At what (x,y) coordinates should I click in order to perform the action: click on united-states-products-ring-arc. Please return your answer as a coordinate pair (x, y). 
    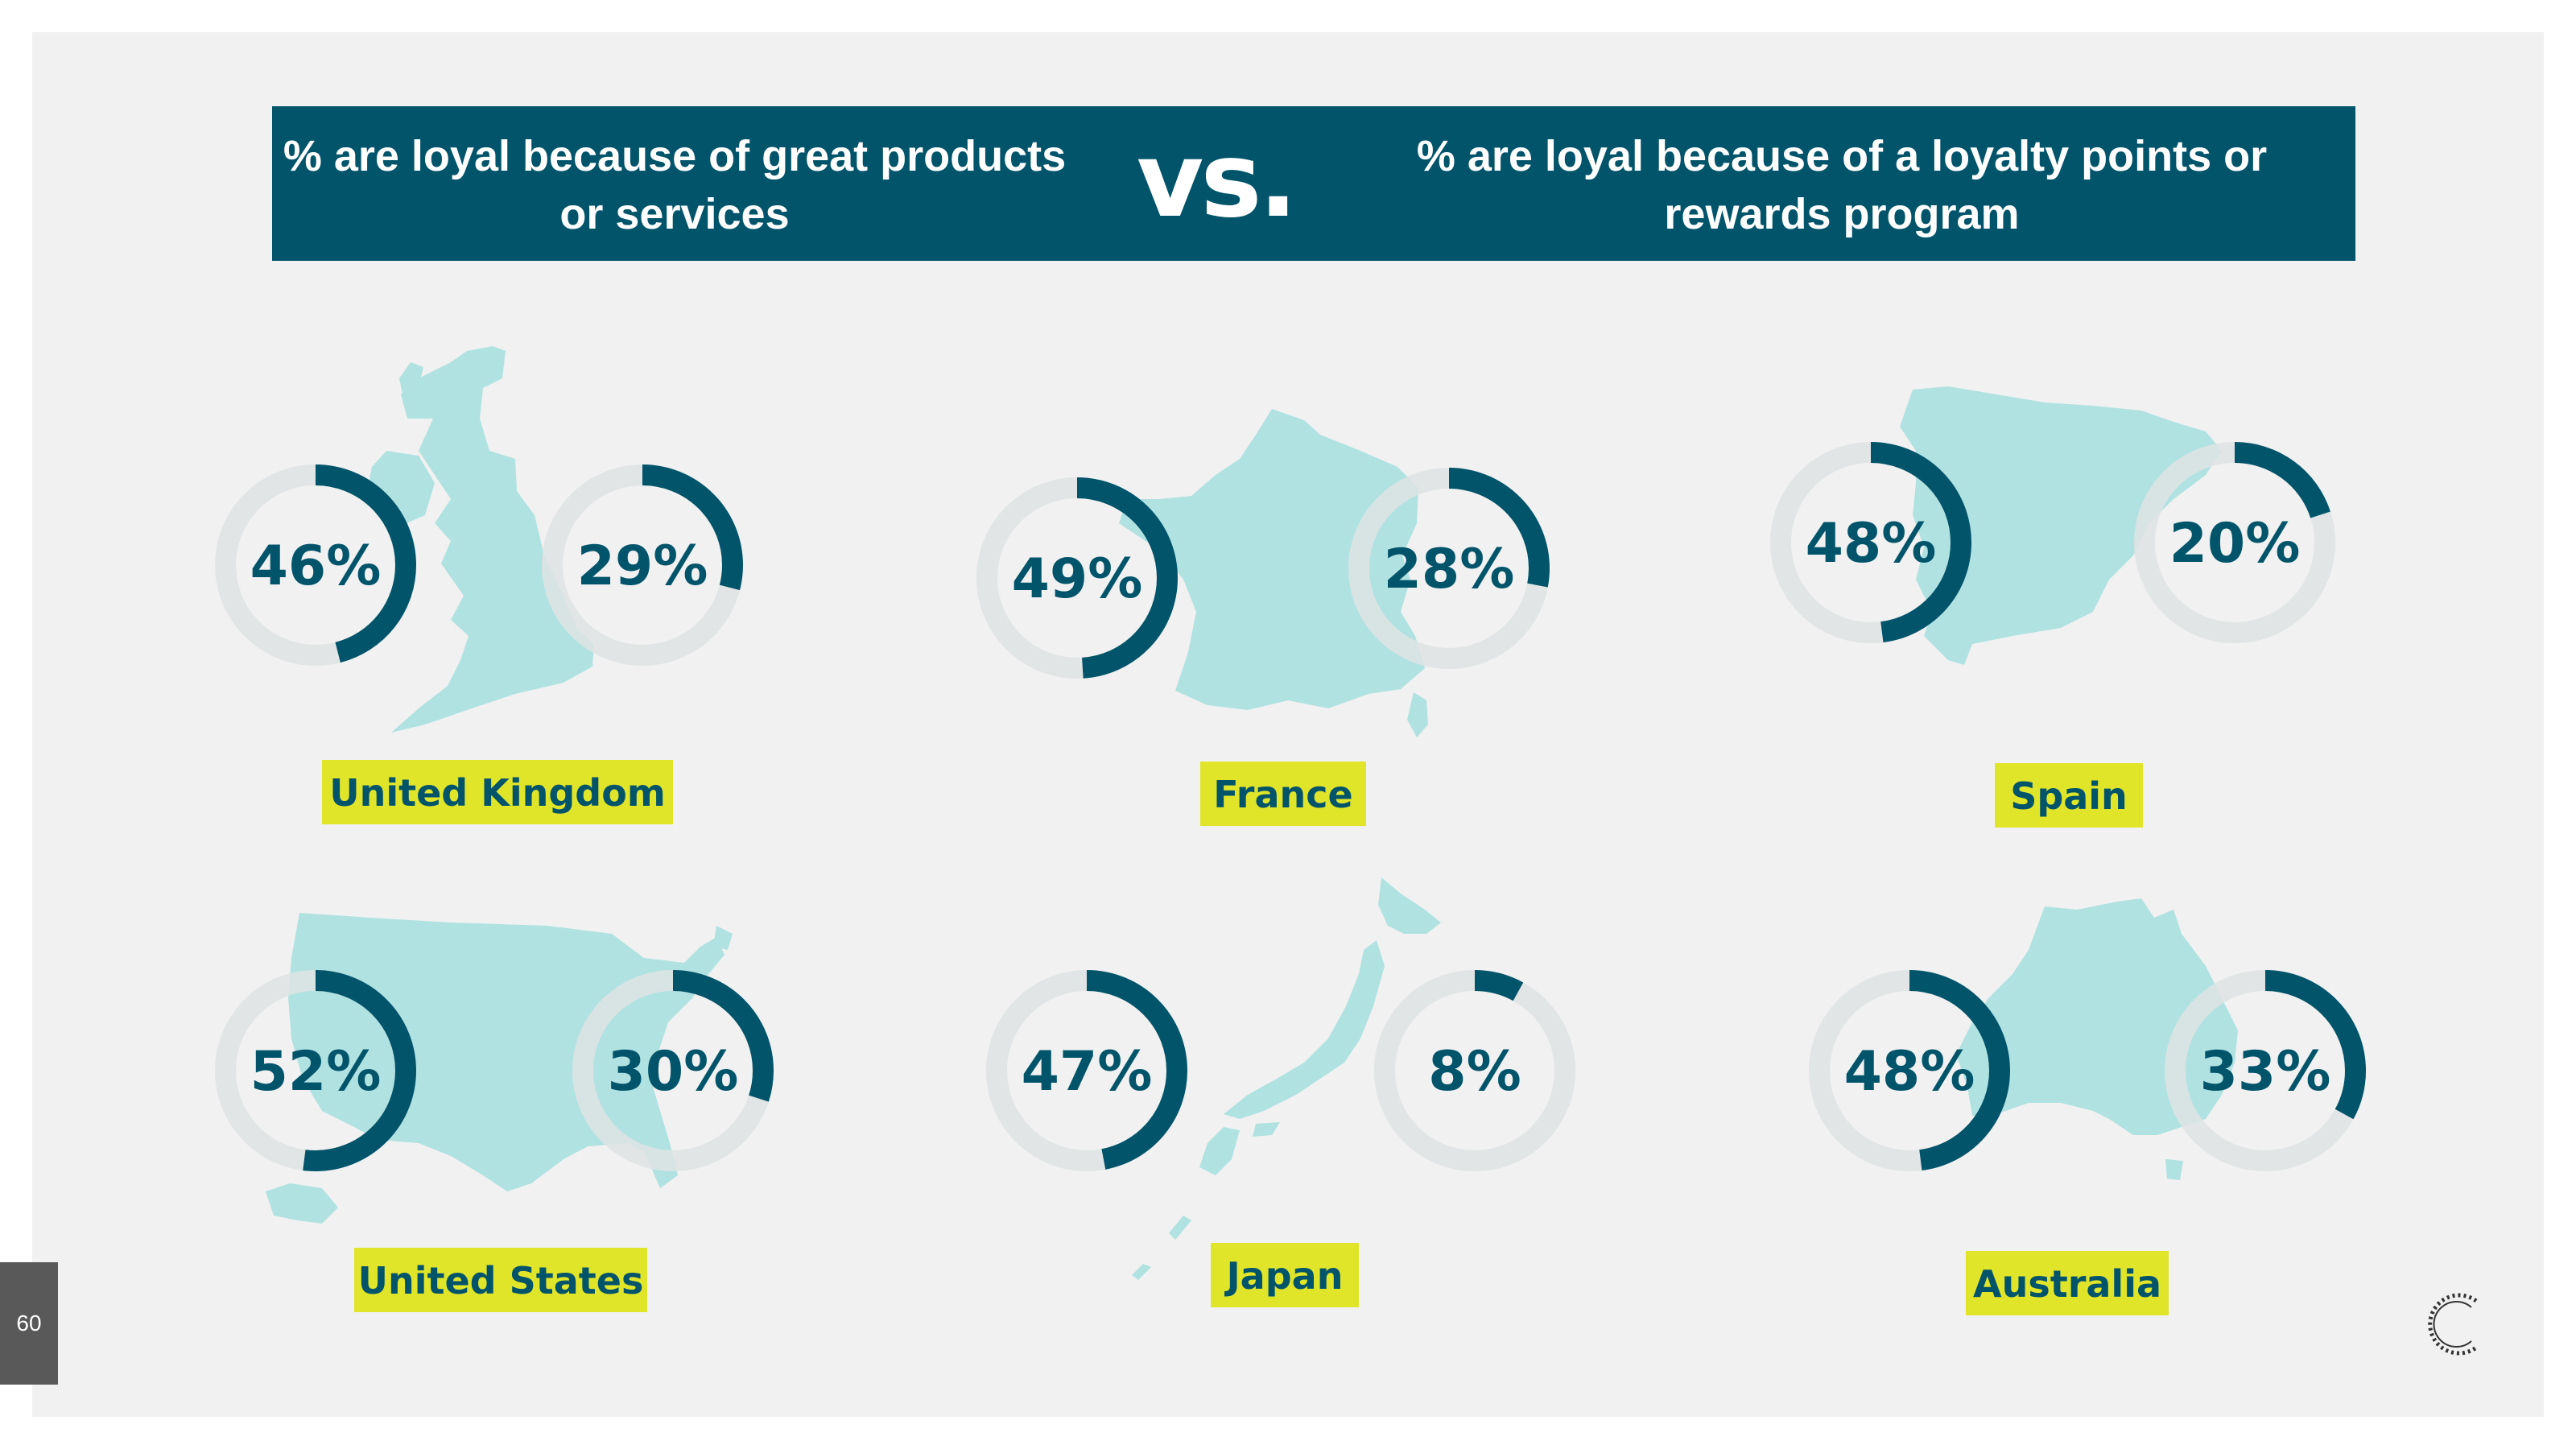
    Looking at the image, I should click on (315, 1070).